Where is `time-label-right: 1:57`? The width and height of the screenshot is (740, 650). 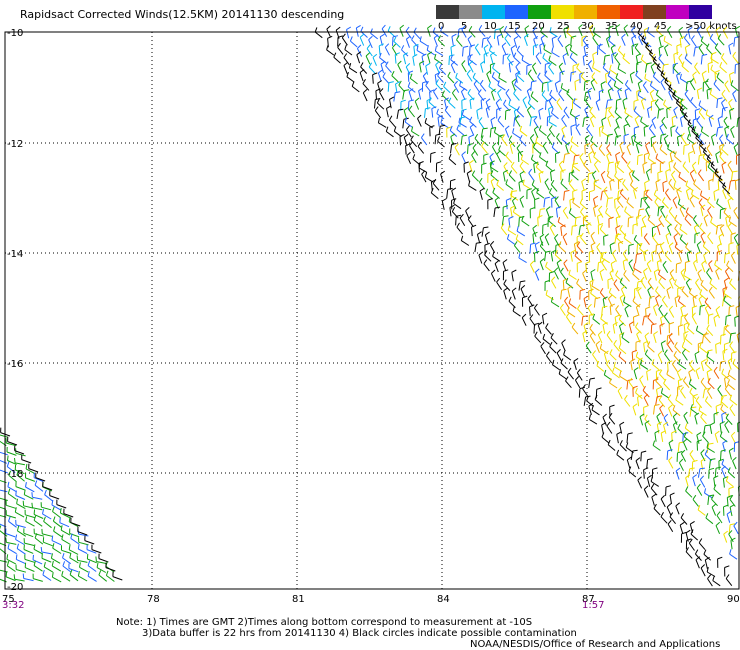
time-label-right: 1:57 is located at coordinates (593, 605).